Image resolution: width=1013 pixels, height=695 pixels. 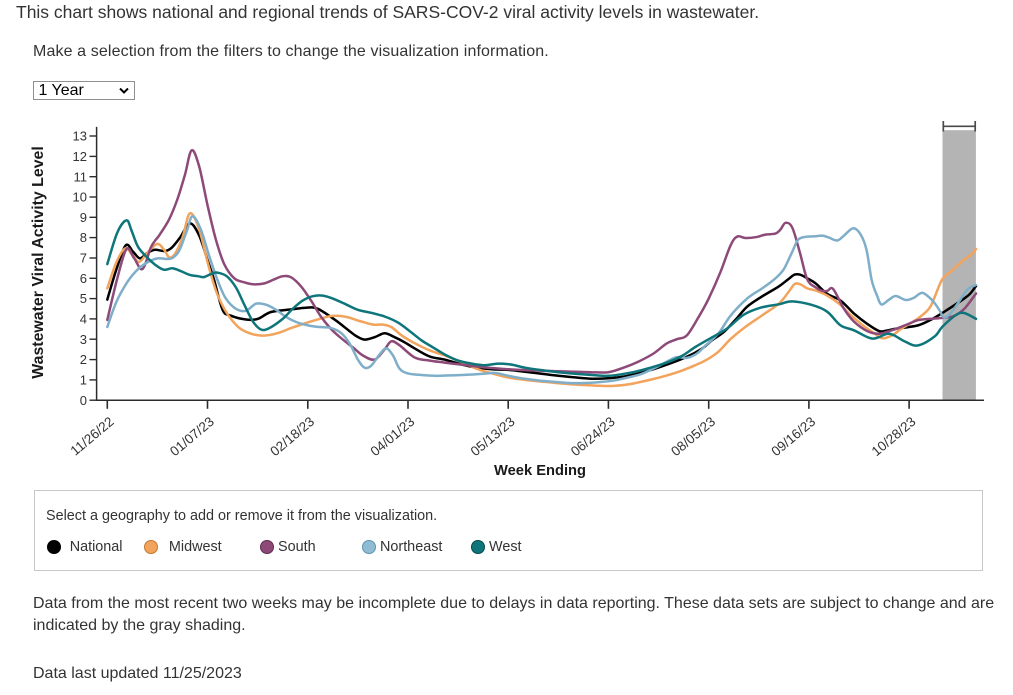 I want to click on svg-text: 10/28/23, so click(x=894, y=436).